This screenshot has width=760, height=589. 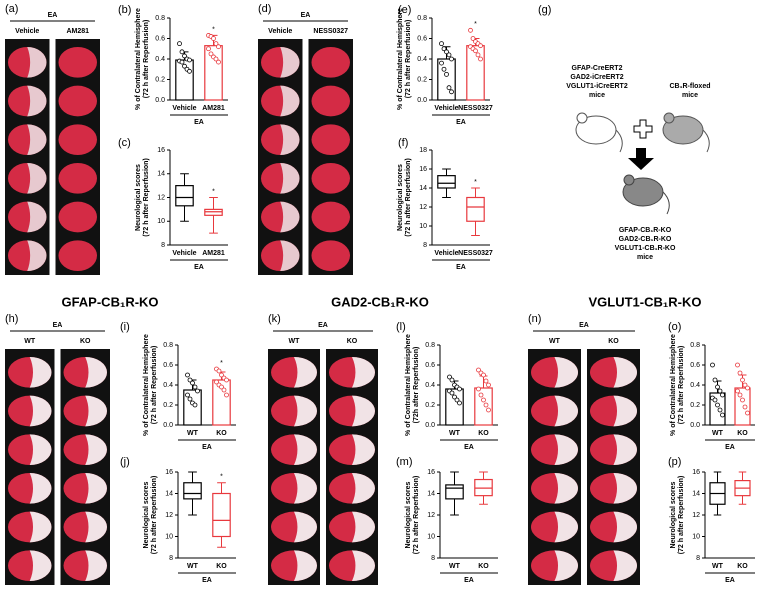 I want to click on strain-label: GAD2-iCreERT2, so click(x=596, y=77).